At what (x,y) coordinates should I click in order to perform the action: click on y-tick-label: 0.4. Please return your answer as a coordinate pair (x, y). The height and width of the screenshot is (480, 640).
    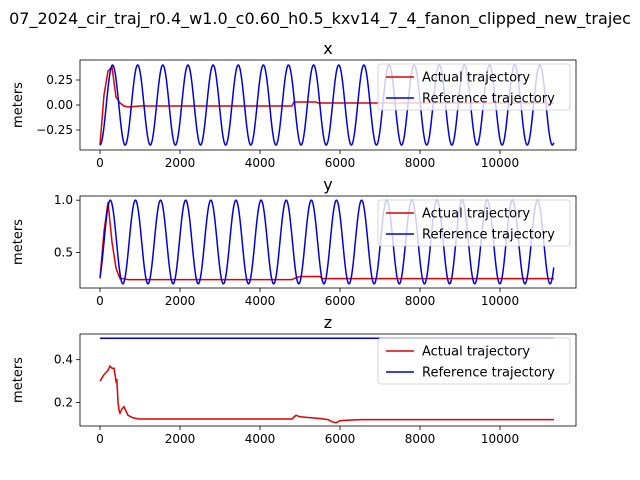
    Looking at the image, I should click on (63, 360).